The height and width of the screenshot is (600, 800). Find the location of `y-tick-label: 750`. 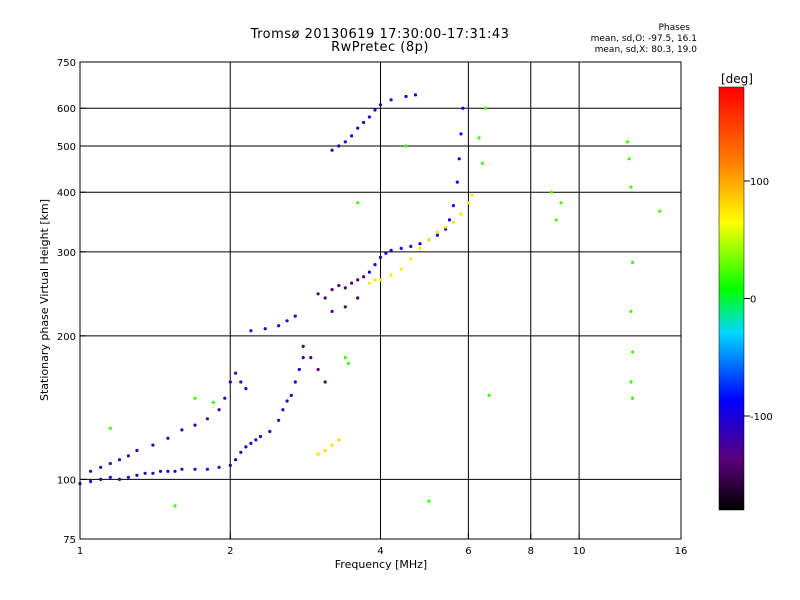

y-tick-label: 750 is located at coordinates (66, 63).